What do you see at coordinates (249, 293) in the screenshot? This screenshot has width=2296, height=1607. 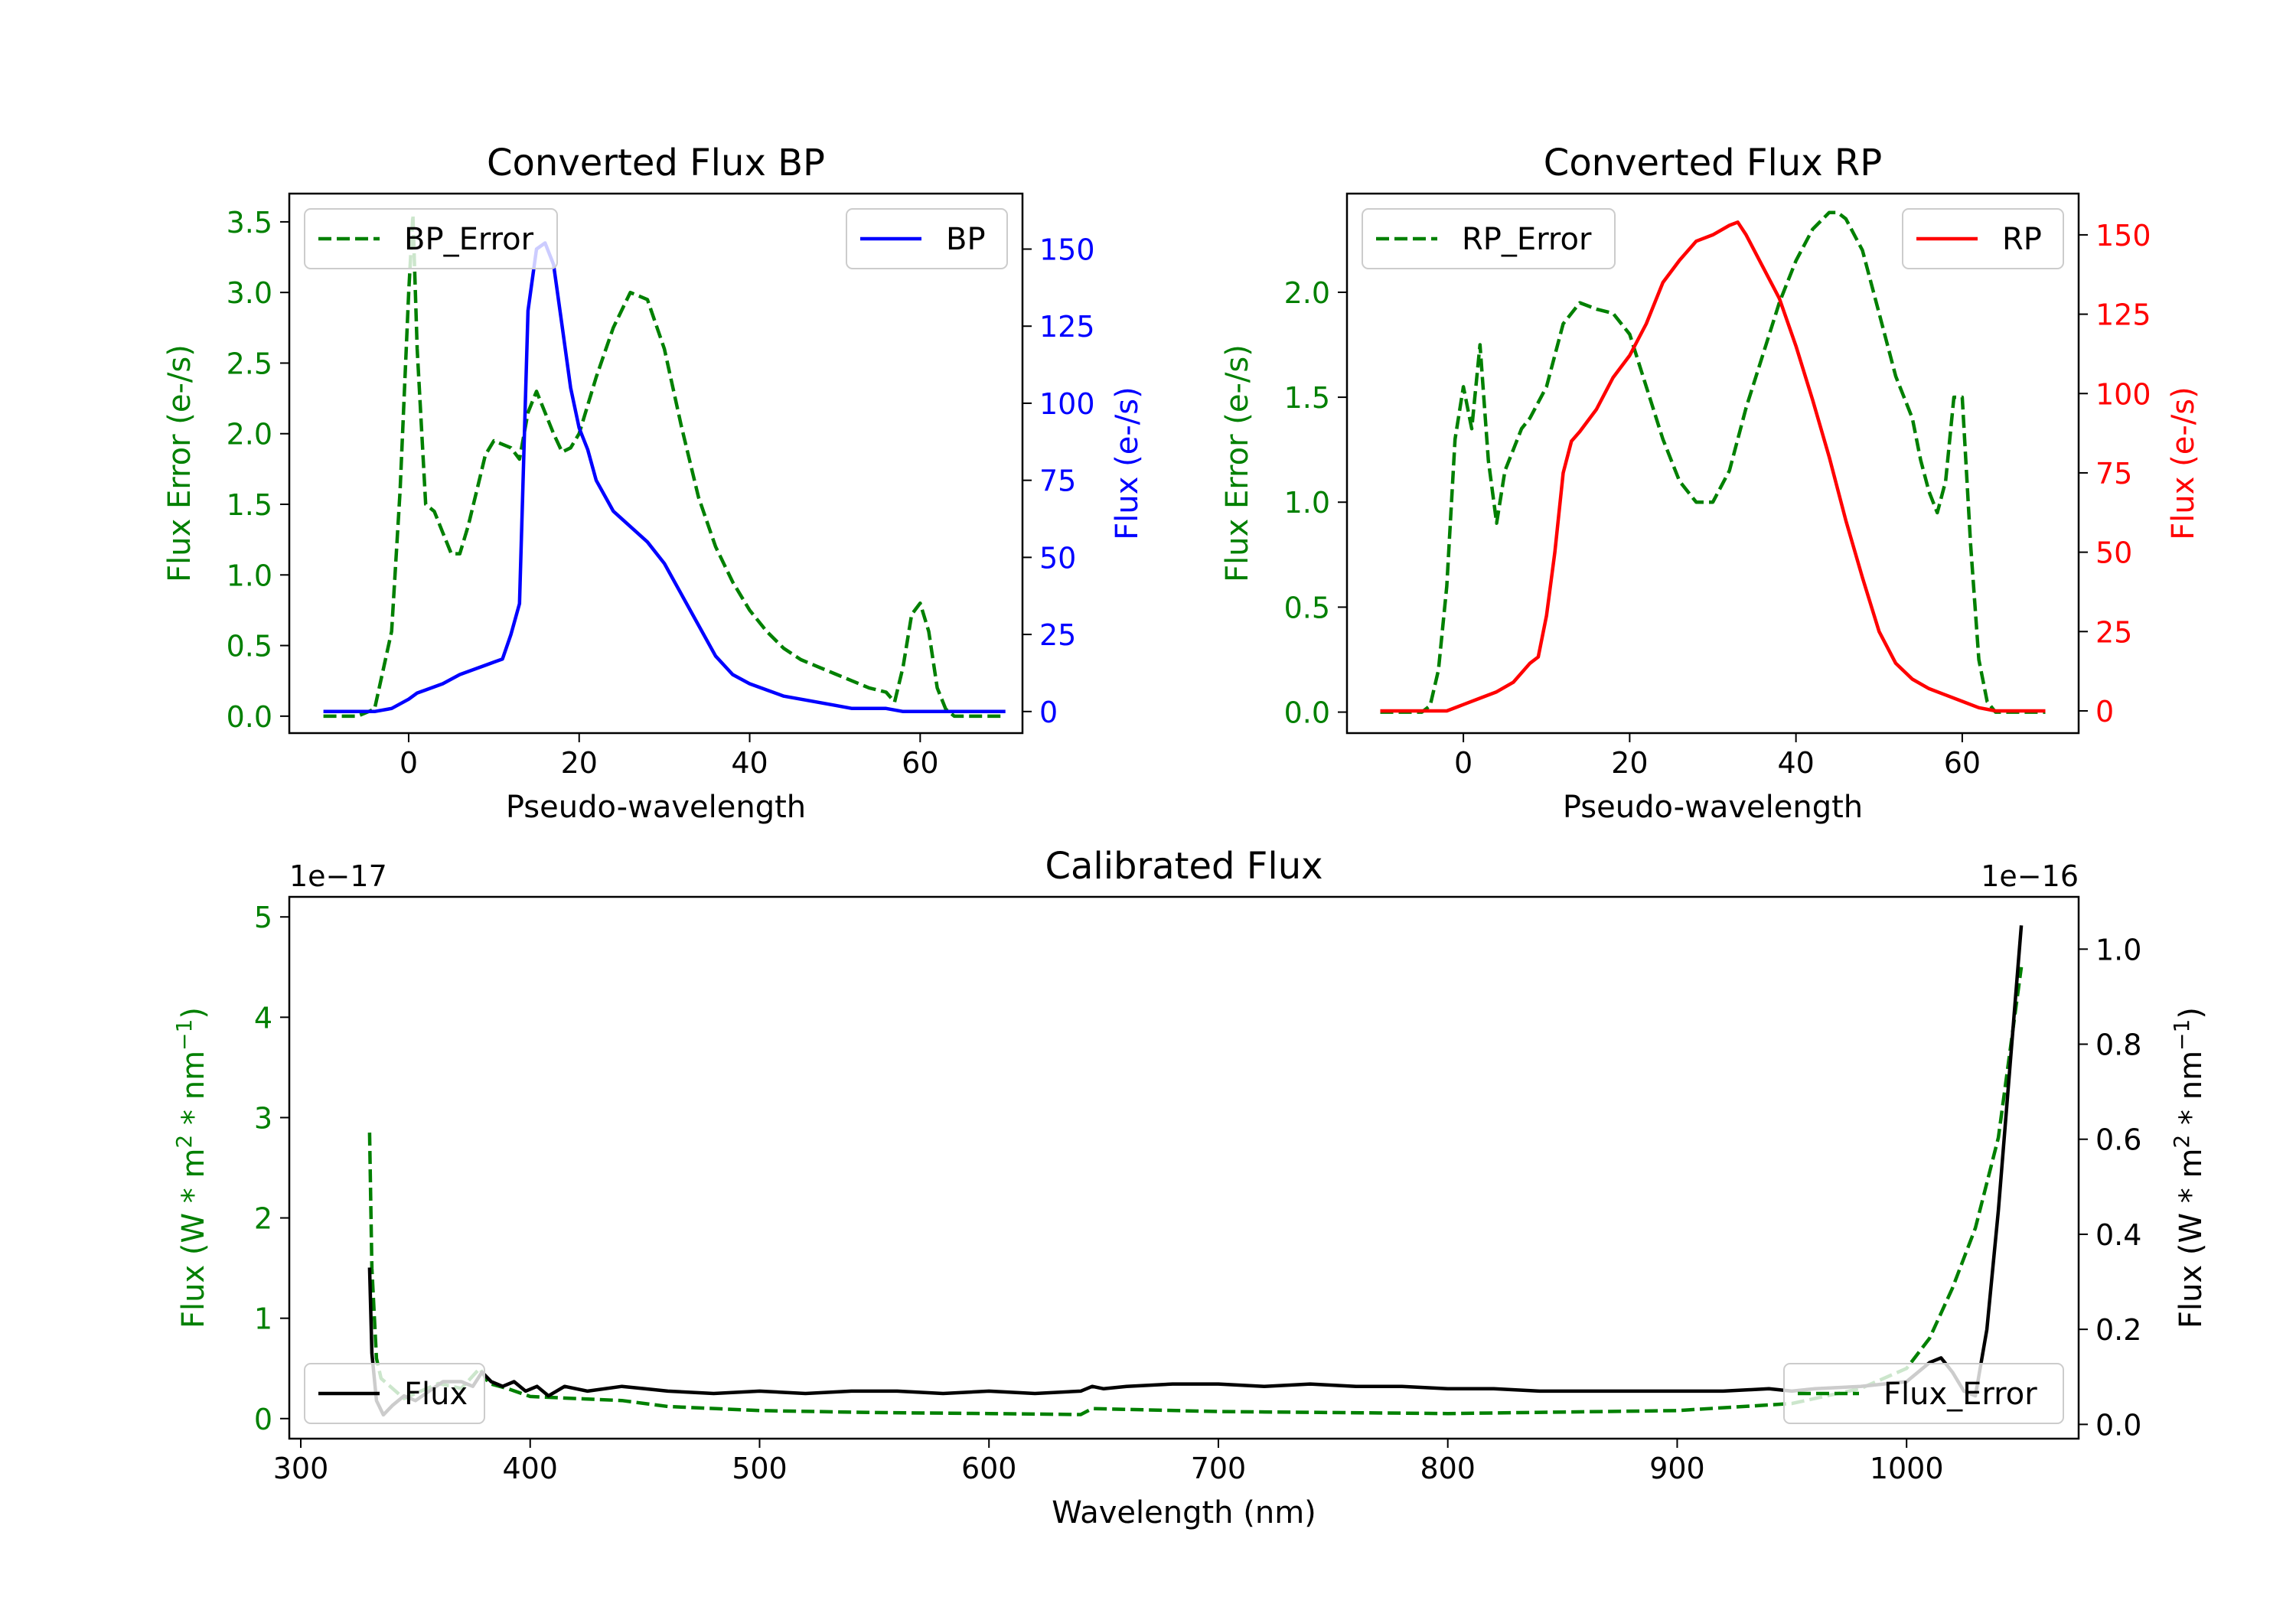 I see `y-left-tick-label: 3.0` at bounding box center [249, 293].